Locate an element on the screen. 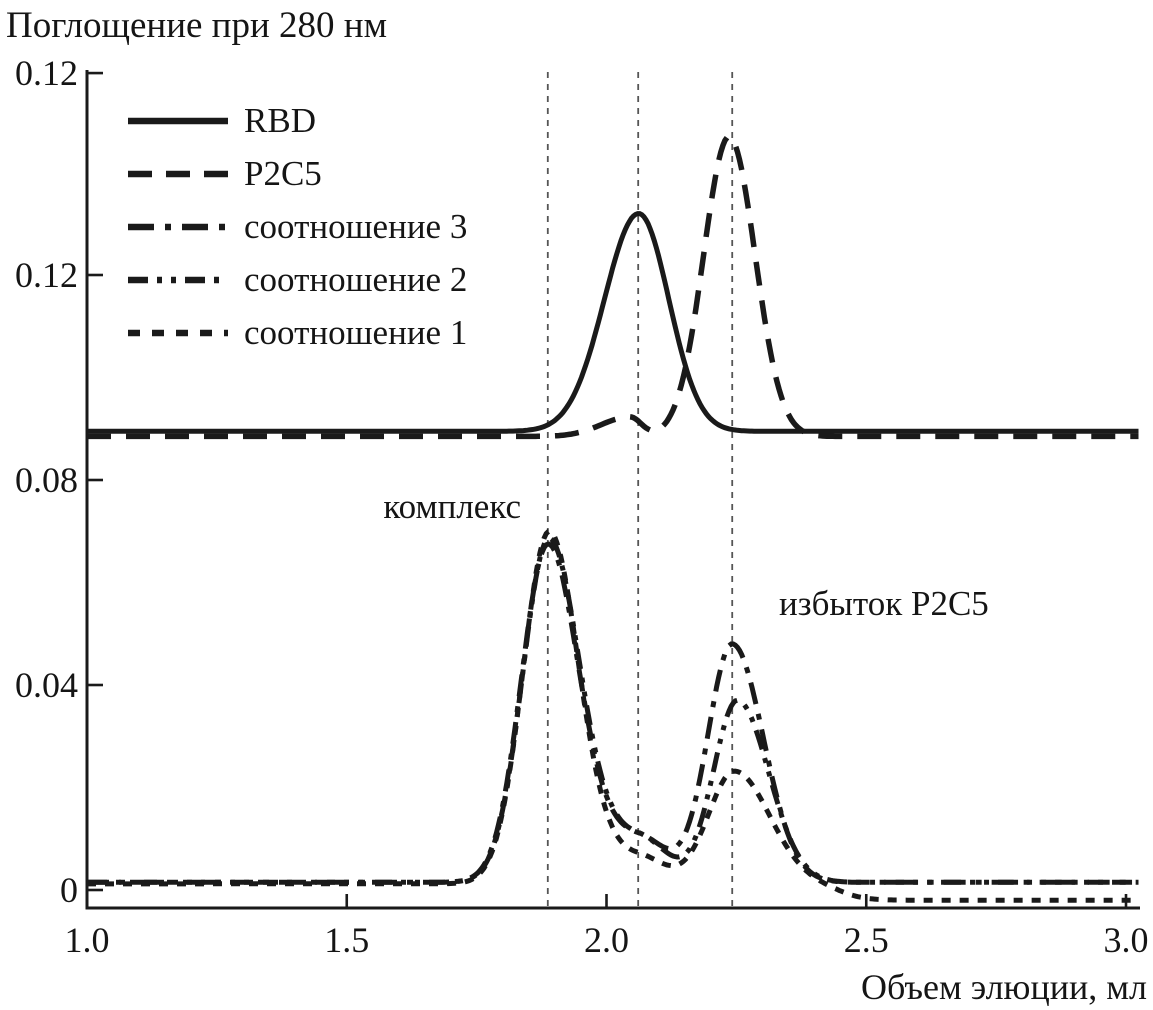 This screenshot has width=1153, height=1010. legend-label: соотношение 2 is located at coordinates (356, 279).